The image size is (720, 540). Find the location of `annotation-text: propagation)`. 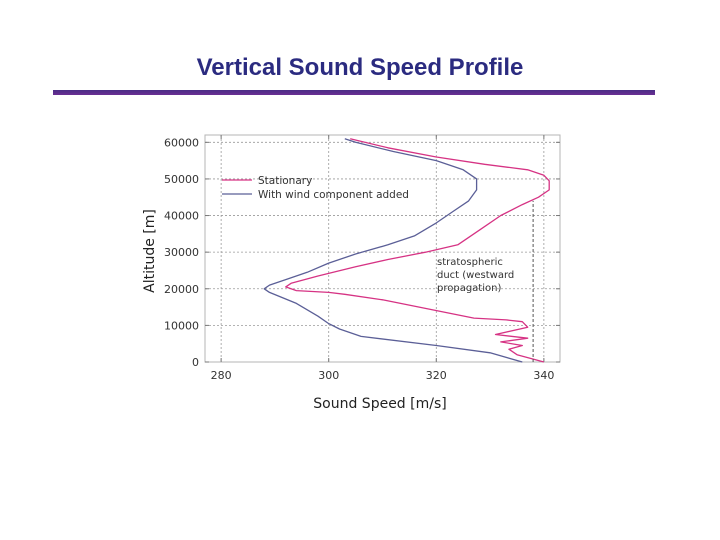

annotation-text: propagation) is located at coordinates (469, 288).